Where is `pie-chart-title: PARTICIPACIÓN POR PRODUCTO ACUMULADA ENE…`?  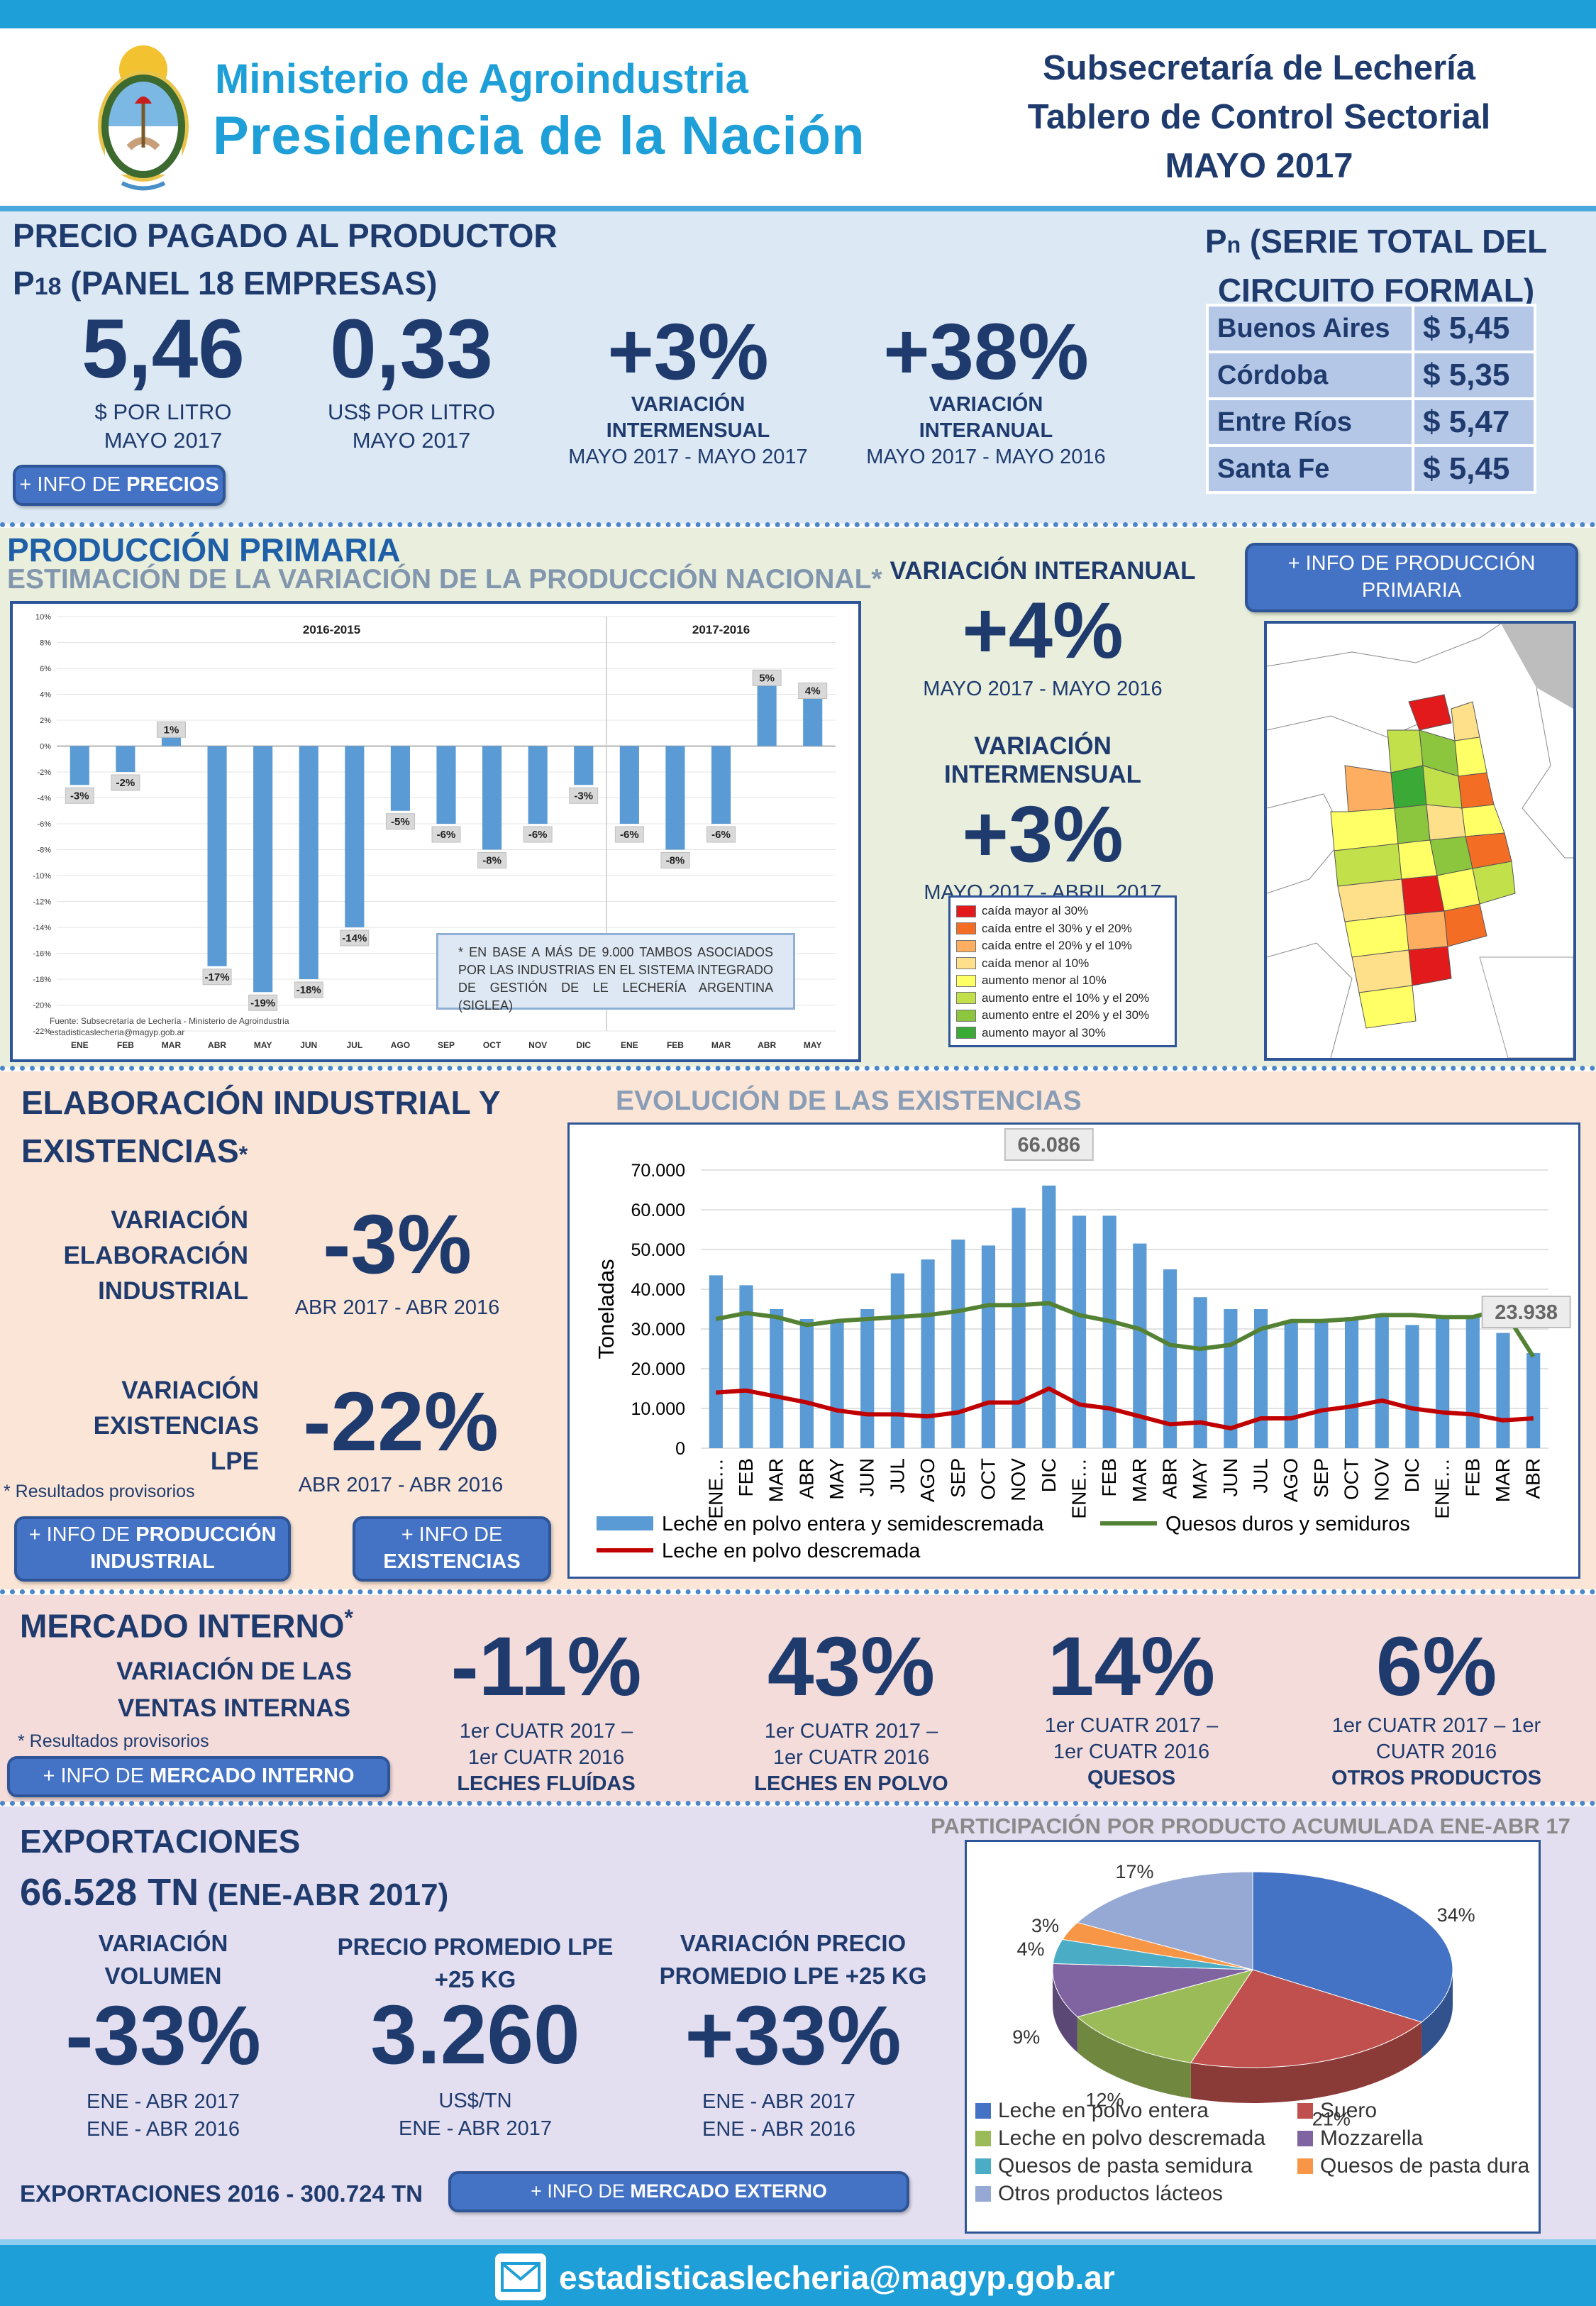
pie-chart-title: PARTICIPACIÓN POR PRODUCTO ACUMULADA ENE… is located at coordinates (1250, 1826).